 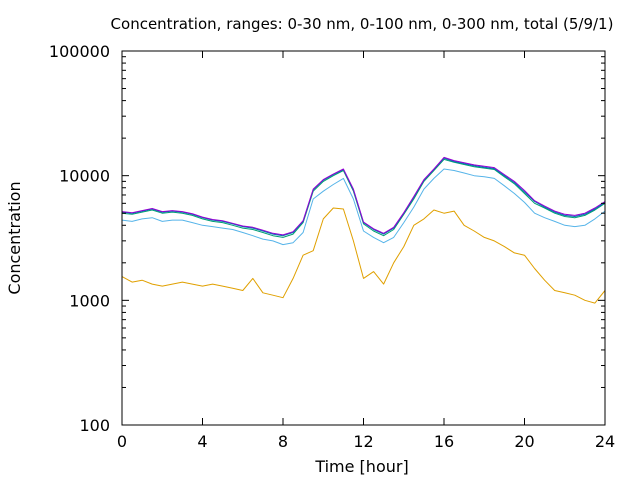 I want to click on x-tick-label: 20, so click(x=524, y=441).